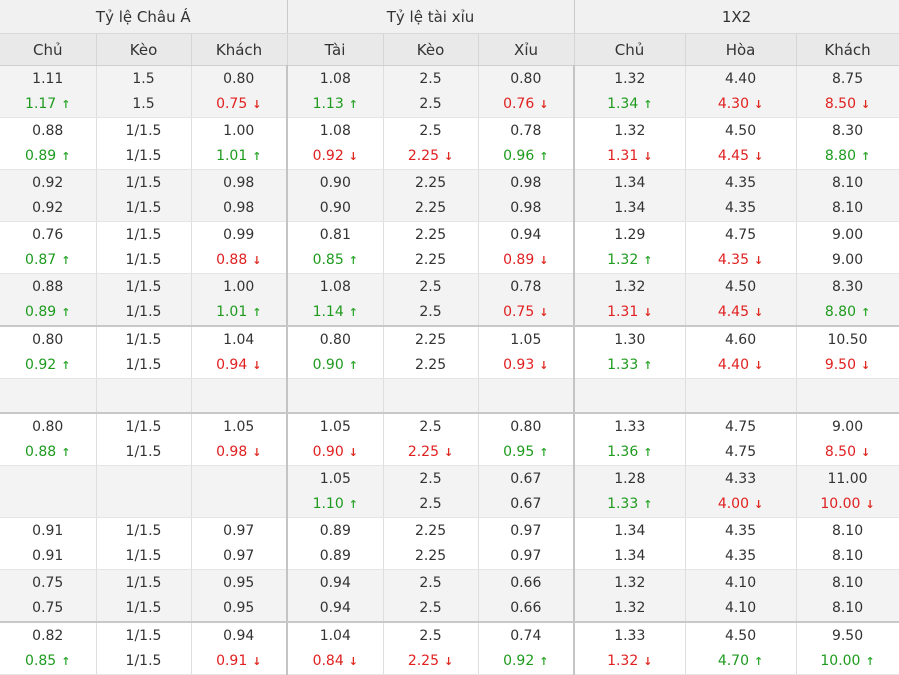 Image resolution: width=899 pixels, height=675 pixels. Describe the element at coordinates (240, 648) in the screenshot. I see `odds-cell: 0.94 0.91 ↓` at that location.